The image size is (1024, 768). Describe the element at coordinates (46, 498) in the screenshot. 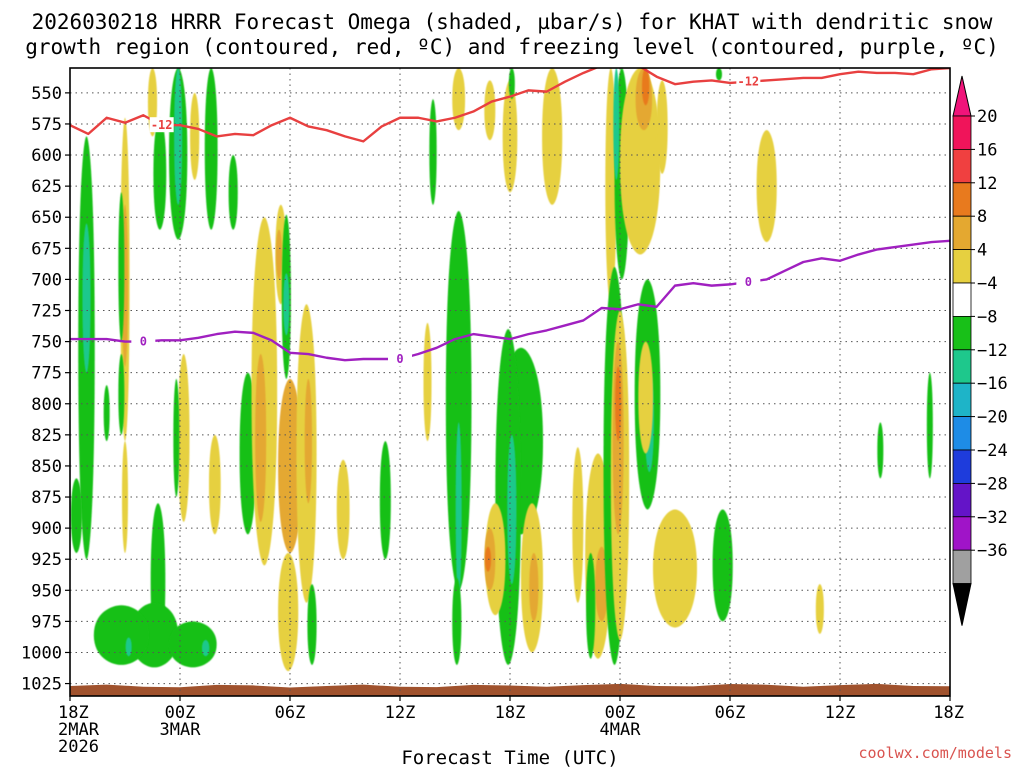

I see `y-tick-label-875: 875` at that location.